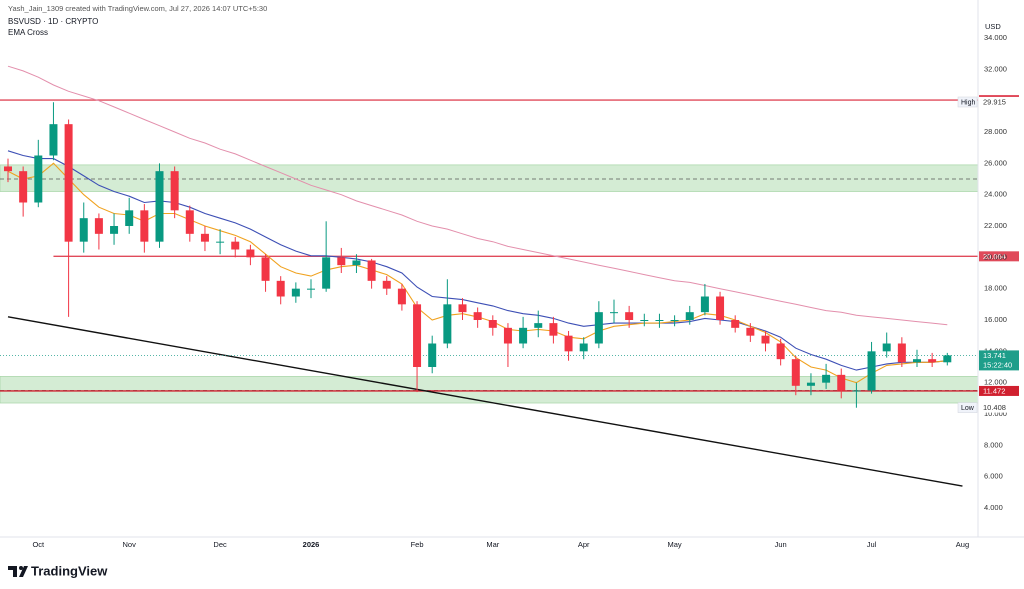 This screenshot has width=1024, height=589. Describe the element at coordinates (417, 544) in the screenshot. I see `x-tick-label: Feb` at that location.